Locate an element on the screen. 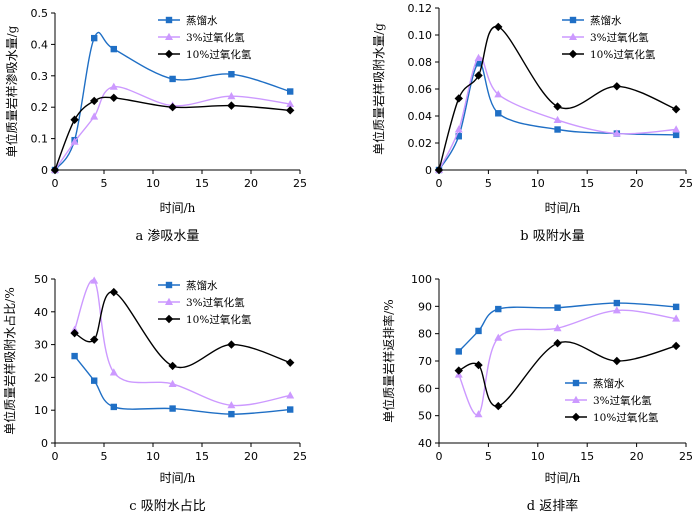 This screenshot has width=700, height=518. y-tick-label: 0.12 is located at coordinates (420, 8).